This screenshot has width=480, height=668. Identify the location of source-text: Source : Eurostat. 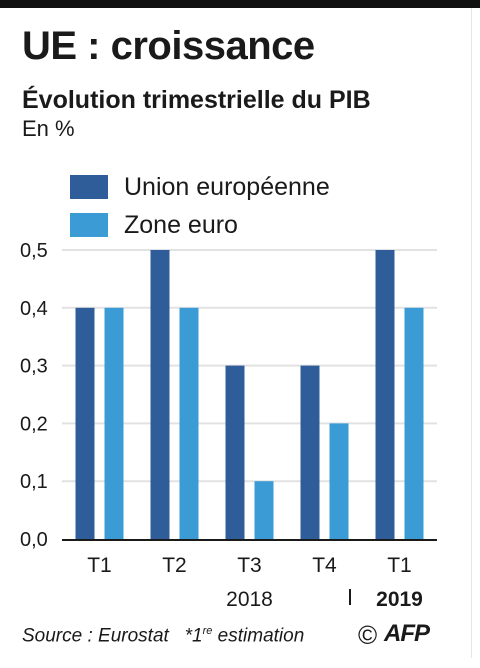
(95, 636).